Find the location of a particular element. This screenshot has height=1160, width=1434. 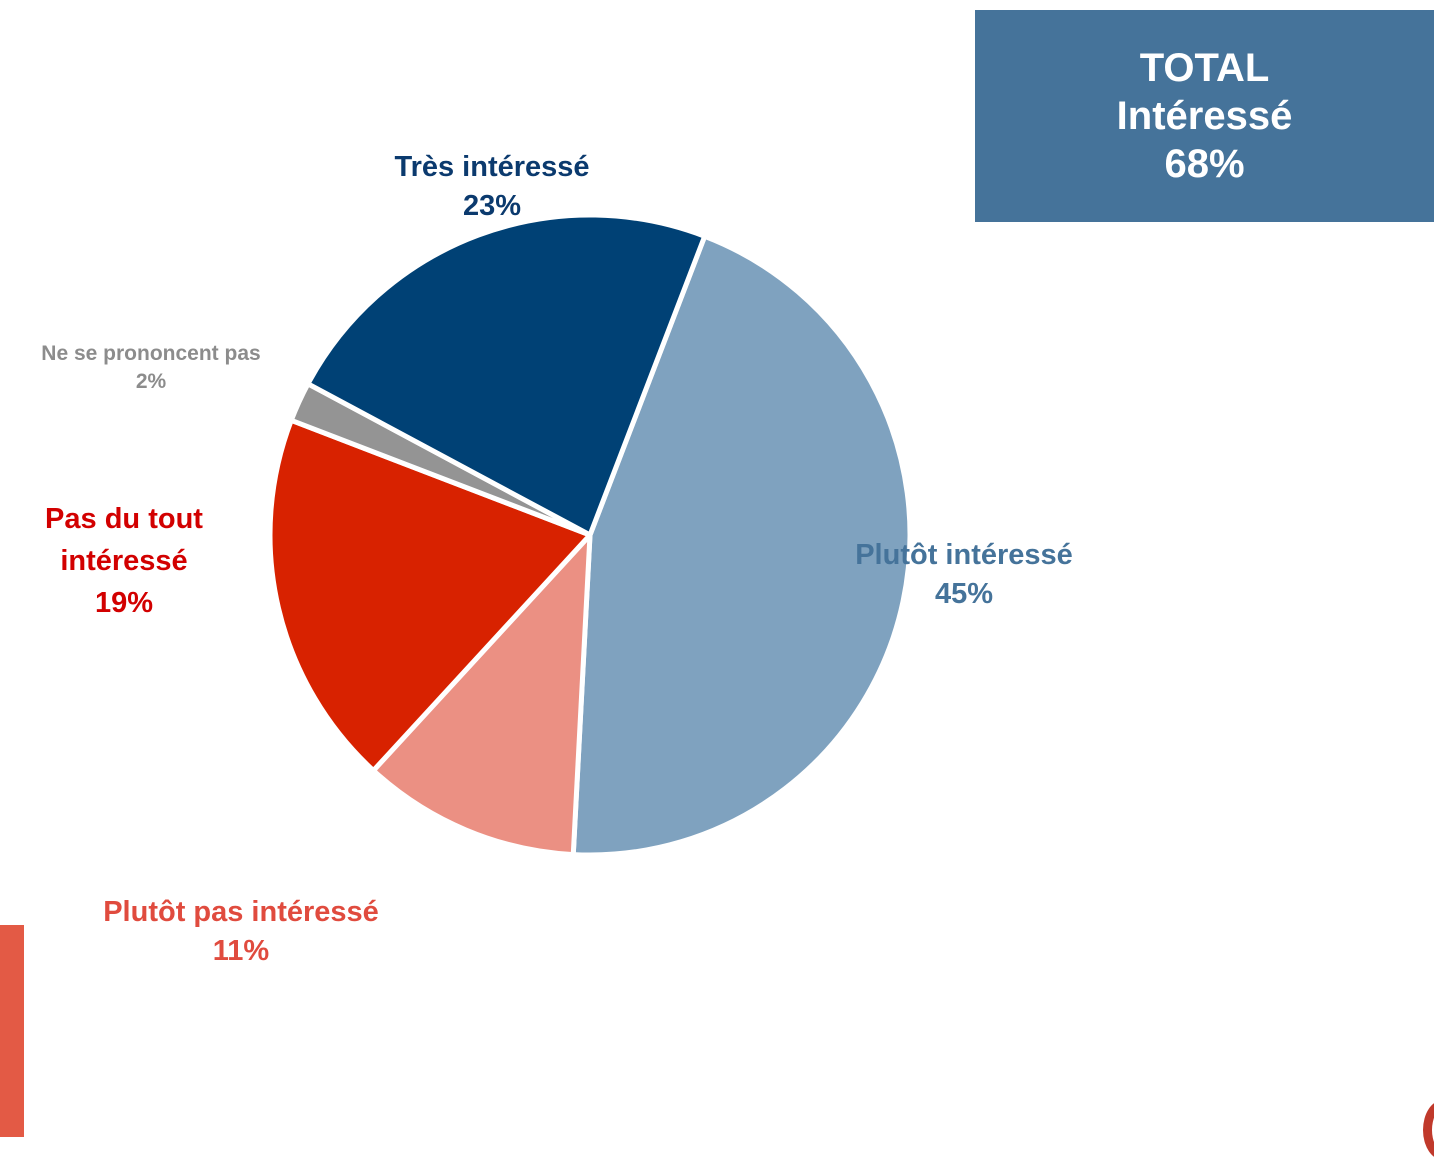

pie-slice-tres-interesse is located at coordinates (506, 375).